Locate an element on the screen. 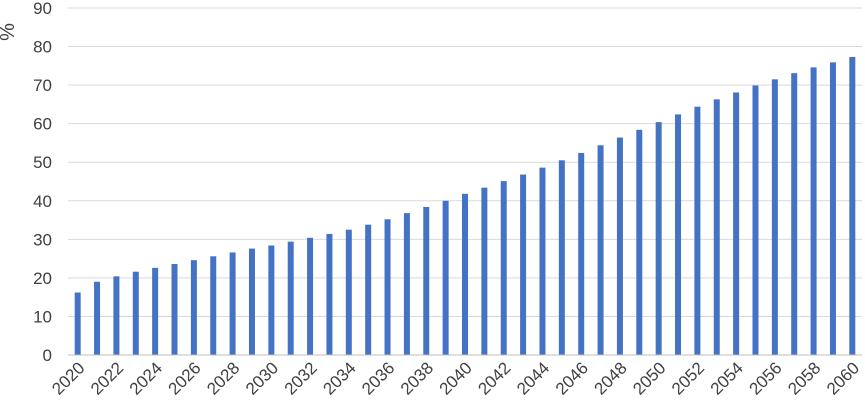  bar-2026 is located at coordinates (193, 307).